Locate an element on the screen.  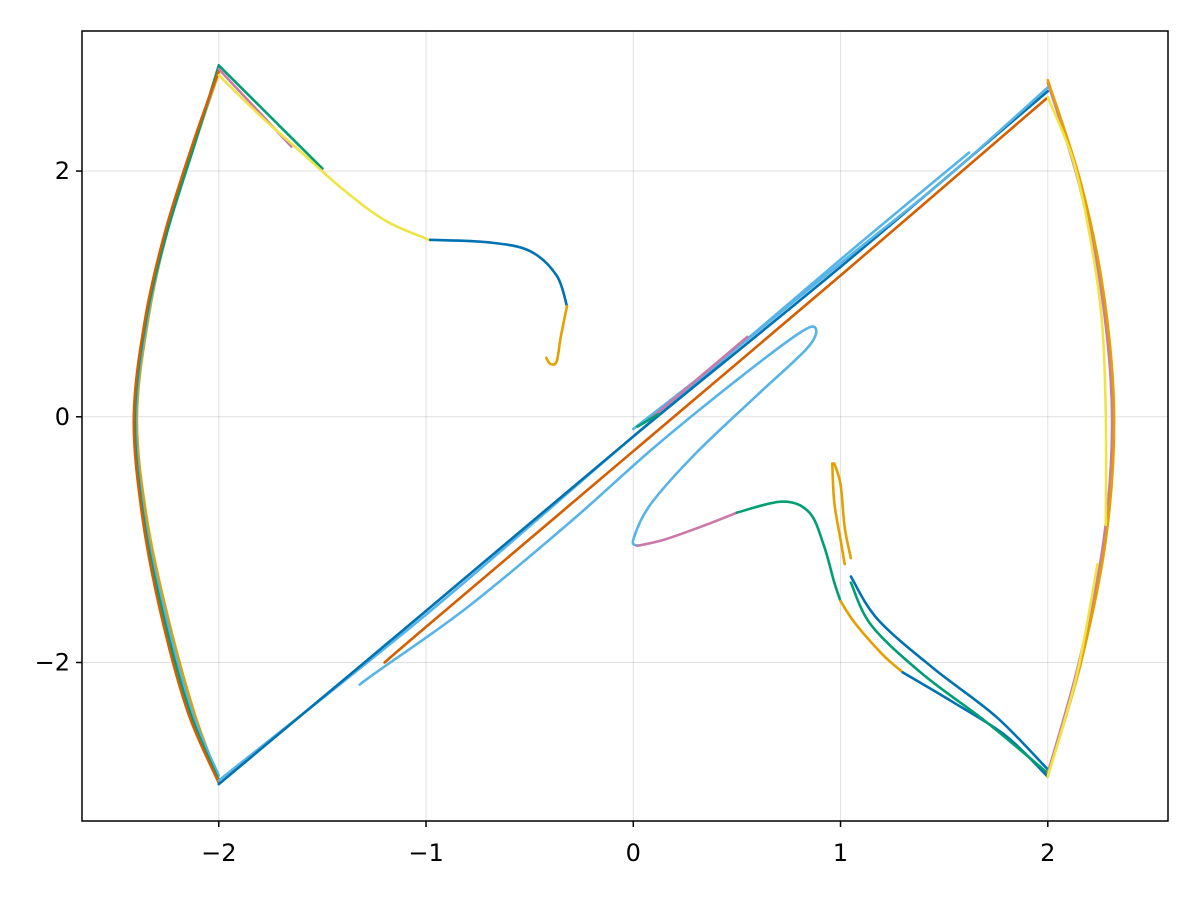
y-tick-label: 2 is located at coordinates (62, 171).